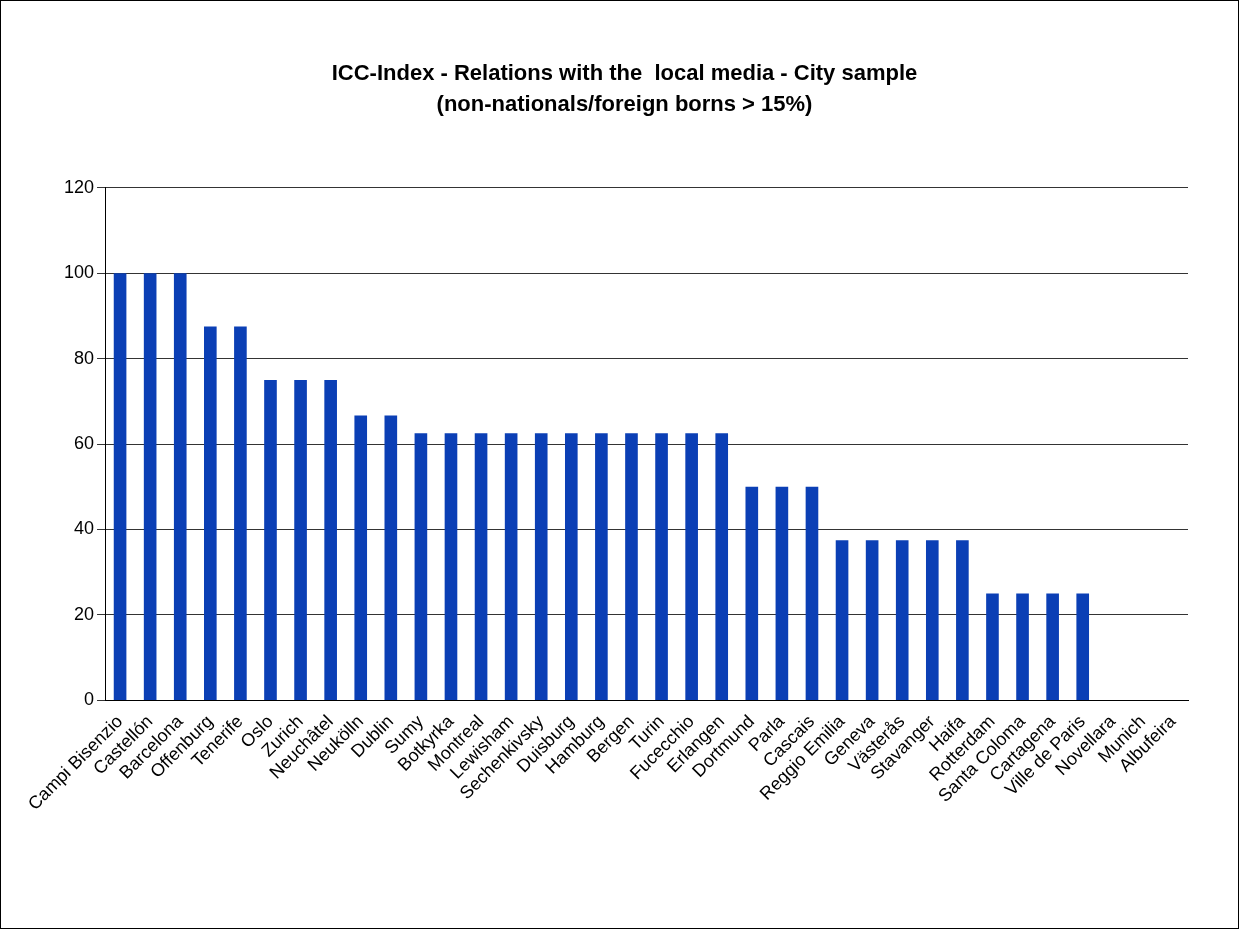 This screenshot has width=1239, height=929. What do you see at coordinates (624, 103) in the screenshot?
I see `chart-subtitle: (non-nationals/foreign borns > 15%)` at bounding box center [624, 103].